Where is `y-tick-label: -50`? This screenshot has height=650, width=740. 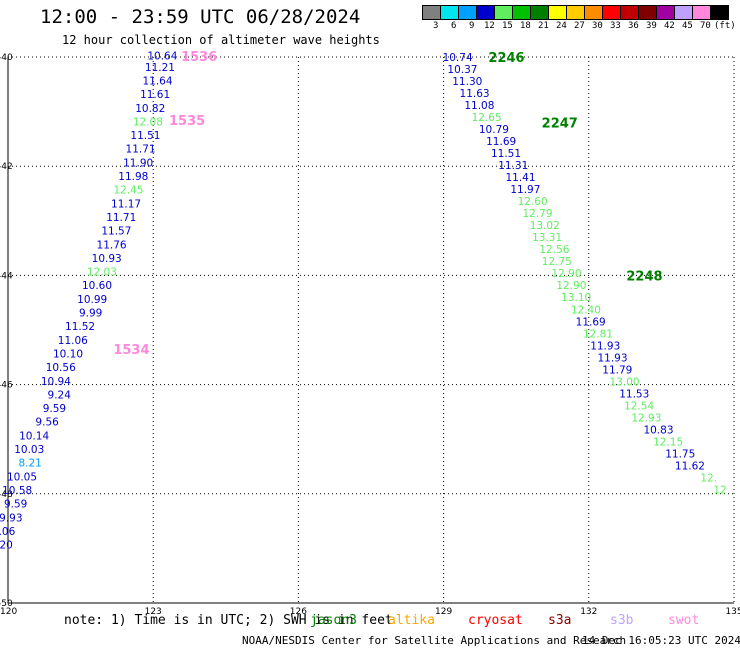
y-tick-label: -50 is located at coordinates (6, 604).